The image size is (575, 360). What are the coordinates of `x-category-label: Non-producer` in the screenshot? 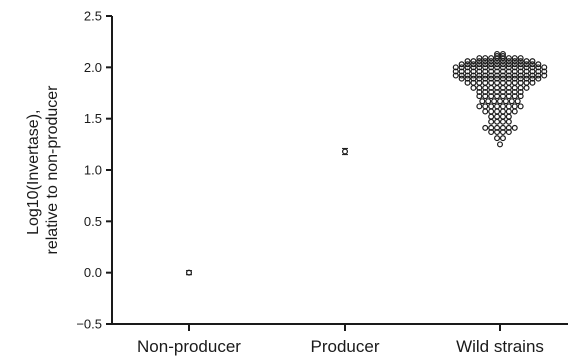 It's located at (189, 346).